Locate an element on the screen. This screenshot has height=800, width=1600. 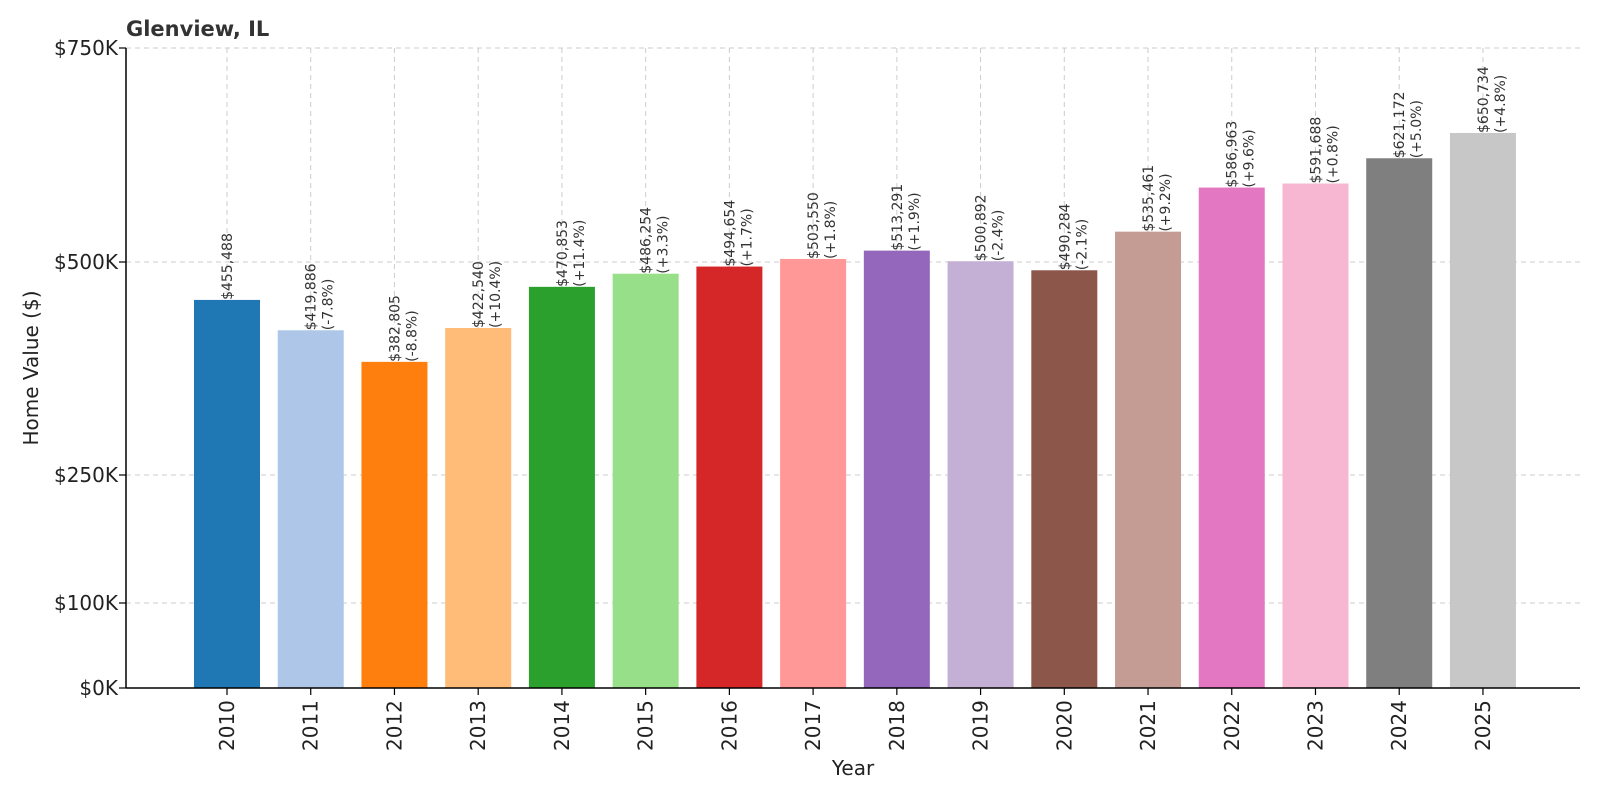
bar-value-label: $422,540 is located at coordinates (479, 294).